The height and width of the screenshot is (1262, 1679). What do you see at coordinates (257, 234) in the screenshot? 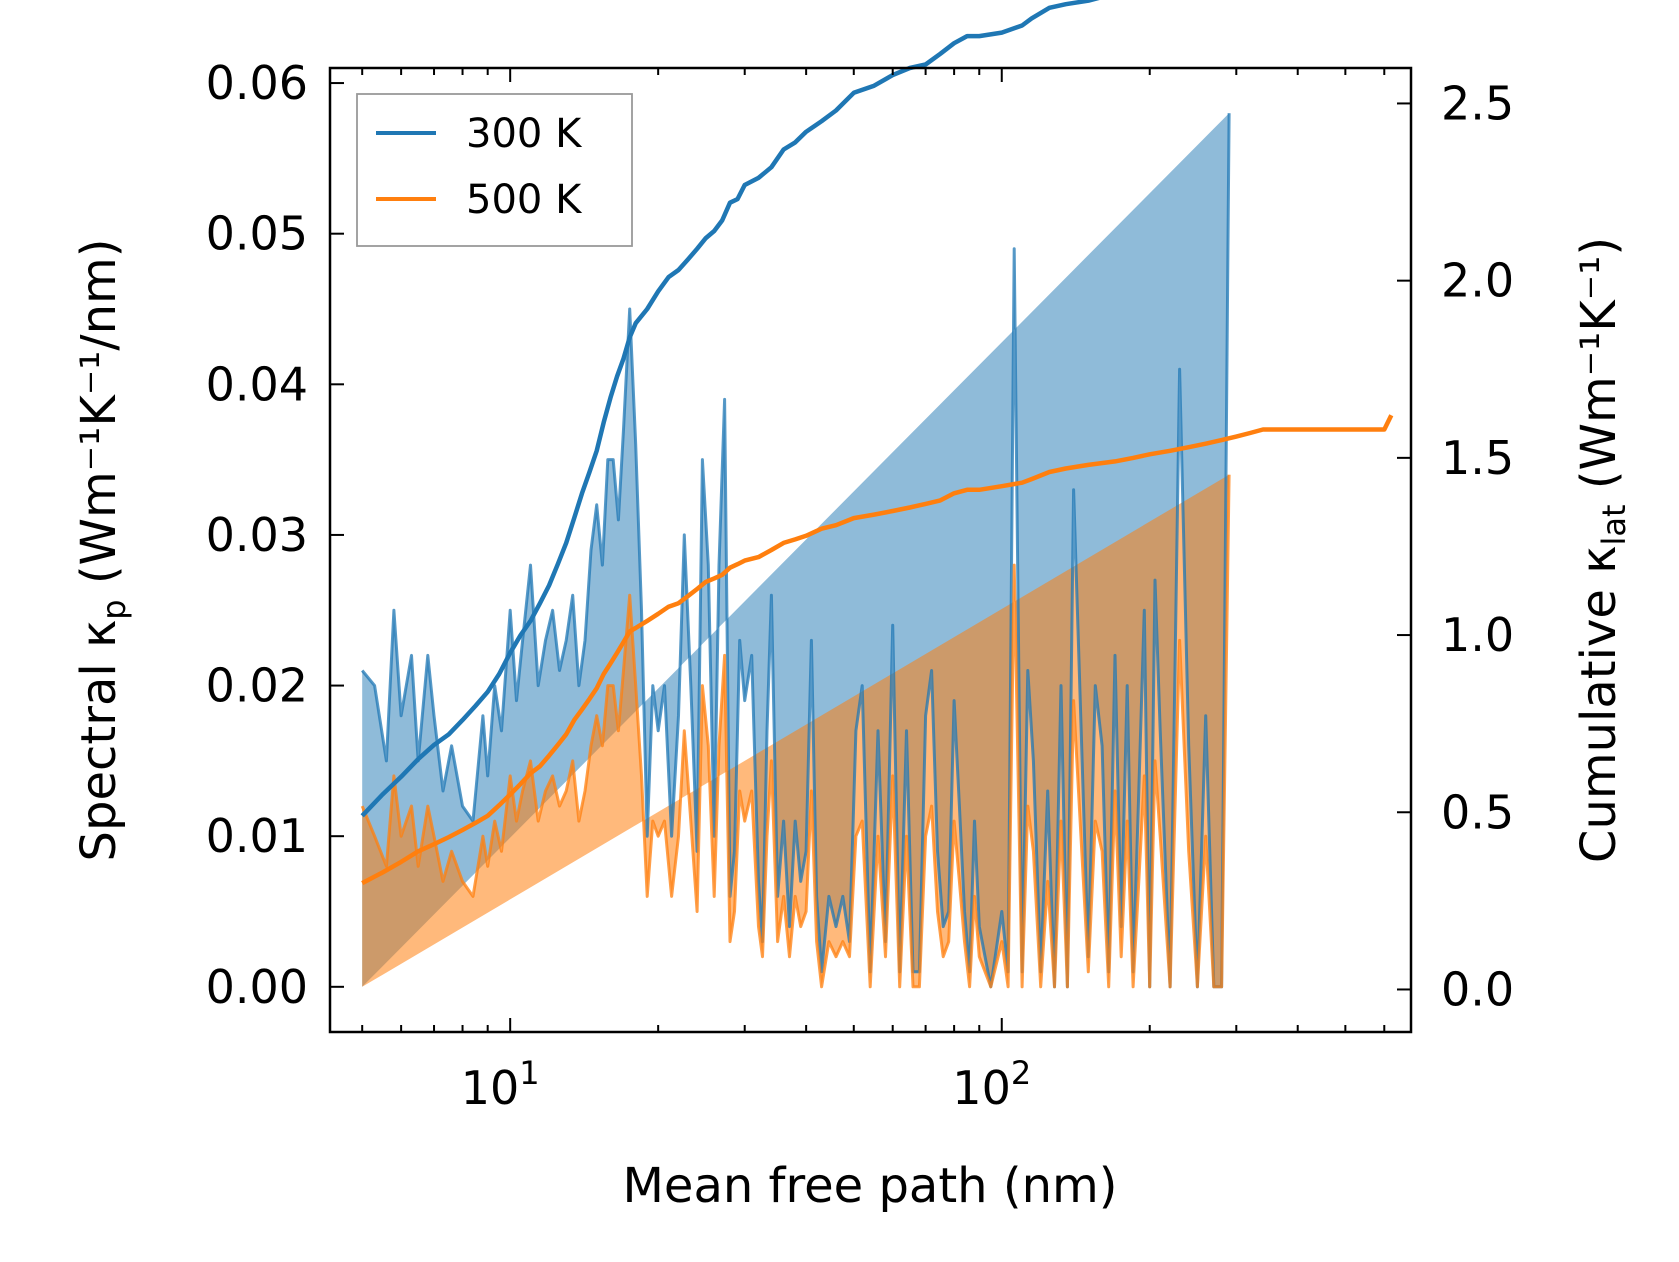
I see `y-left-tick-label: 0.05` at bounding box center [257, 234].